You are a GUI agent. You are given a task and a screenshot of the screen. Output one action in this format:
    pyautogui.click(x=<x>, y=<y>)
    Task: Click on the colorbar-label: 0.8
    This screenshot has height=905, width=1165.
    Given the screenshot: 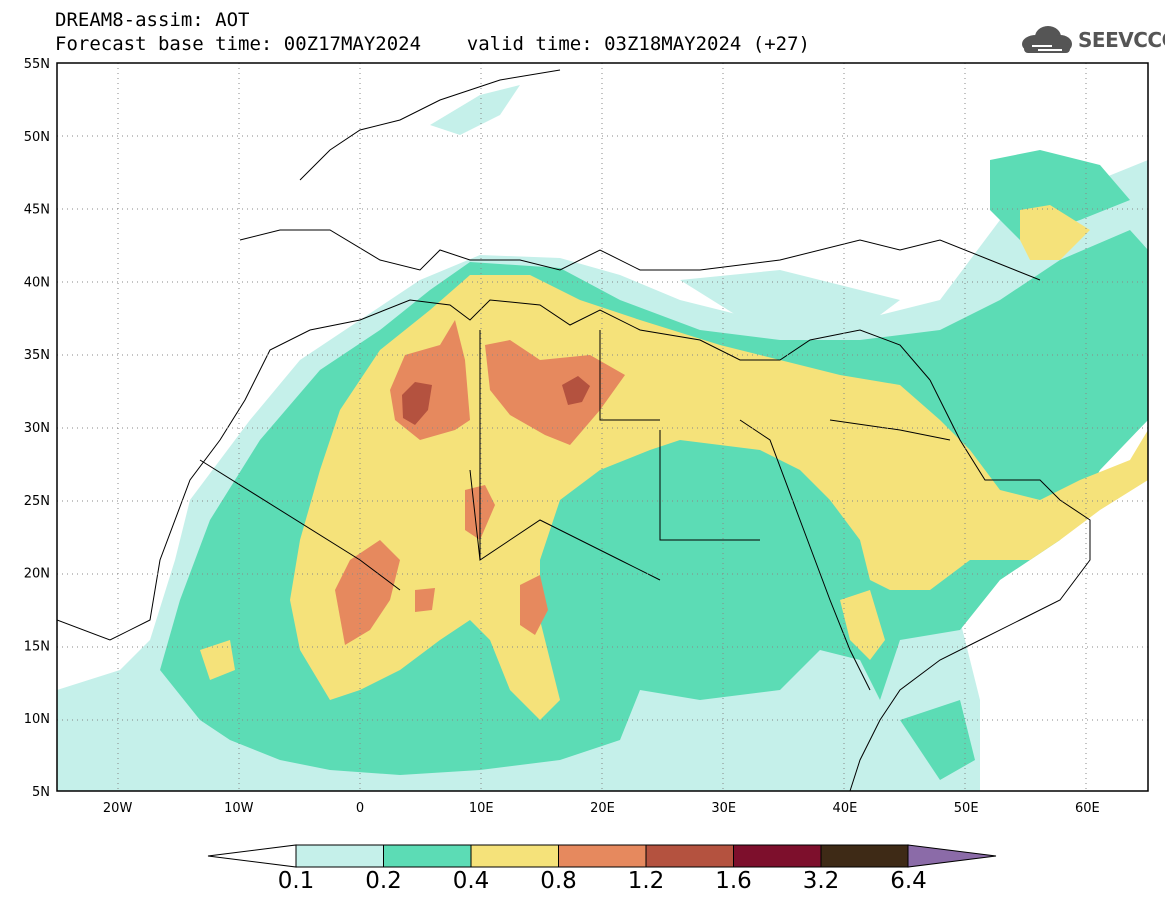 What is the action you would take?
    pyautogui.click(x=558, y=881)
    